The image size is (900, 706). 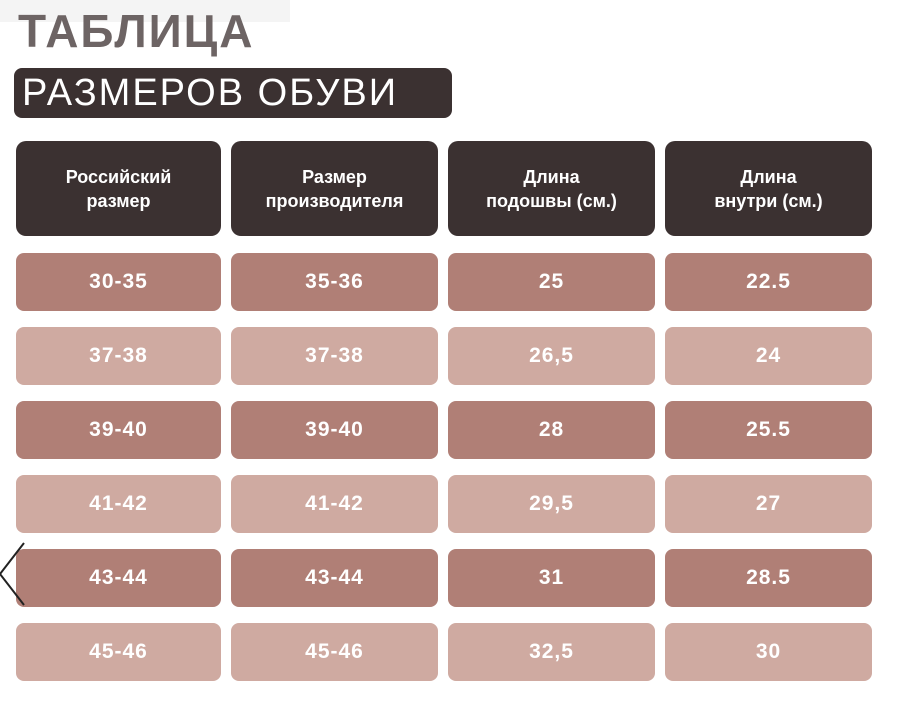 What do you see at coordinates (551, 578) in the screenshot?
I see `table-cell: 31` at bounding box center [551, 578].